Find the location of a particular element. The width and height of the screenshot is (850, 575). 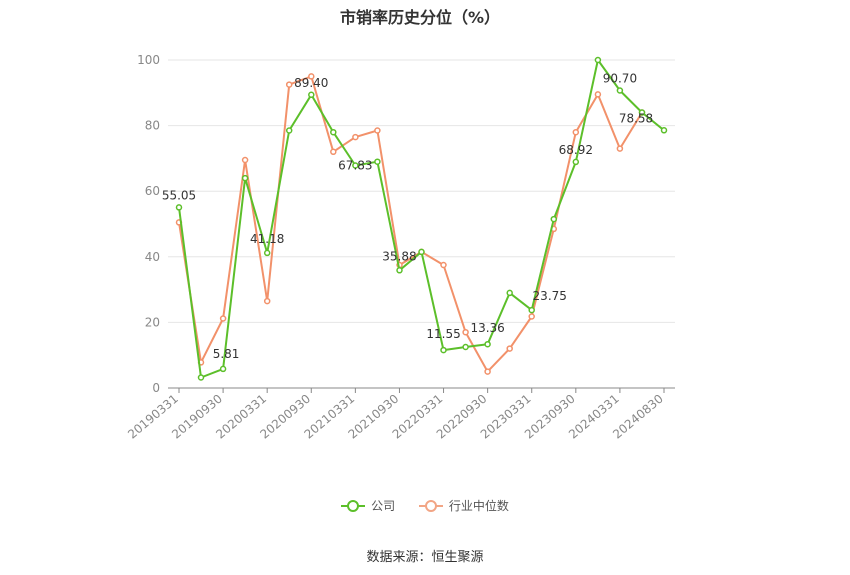

data-label: 90.70 is located at coordinates (620, 79).